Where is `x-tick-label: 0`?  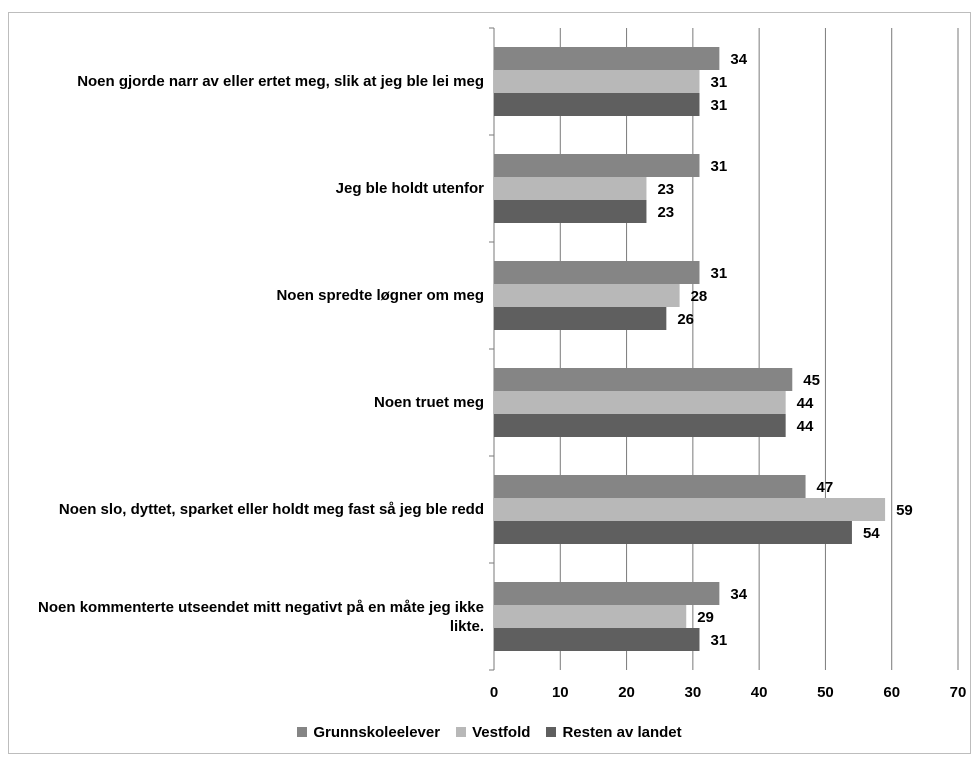
x-tick-label: 0 is located at coordinates (494, 692).